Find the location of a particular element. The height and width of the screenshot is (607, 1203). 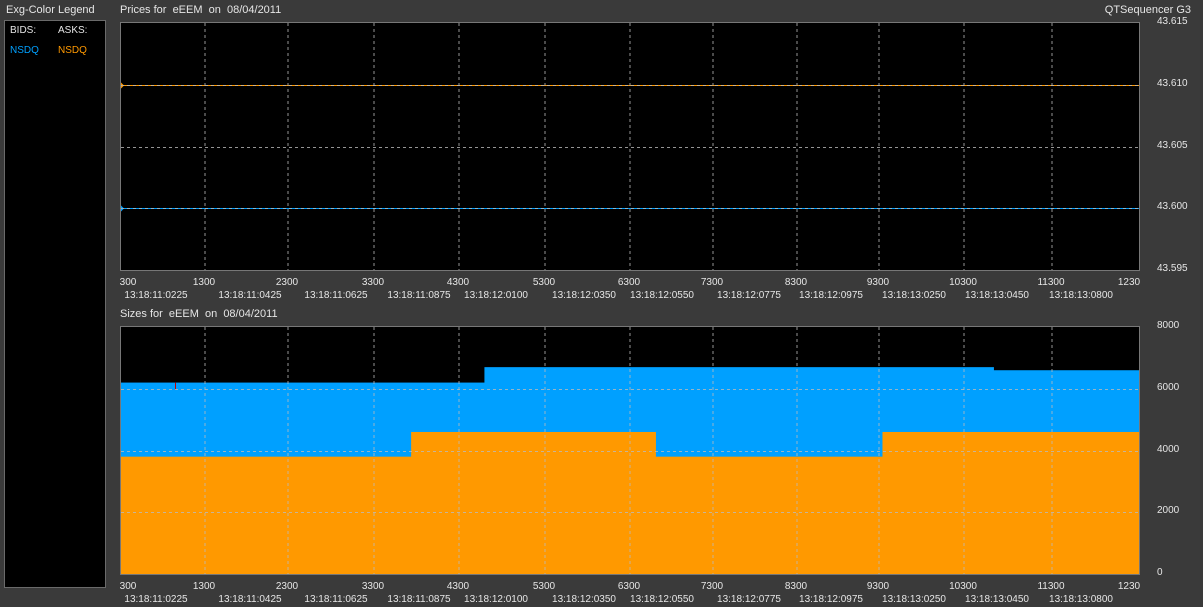

size-chart-title: Sizes for eEEM on 08/04/2011 is located at coordinates (199, 314).